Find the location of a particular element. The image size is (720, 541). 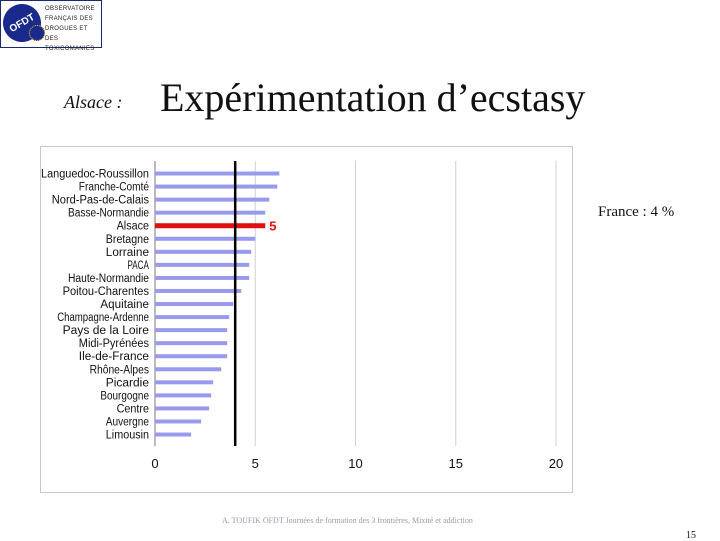

category-label: Champagne-Ardenne is located at coordinates (103, 318).